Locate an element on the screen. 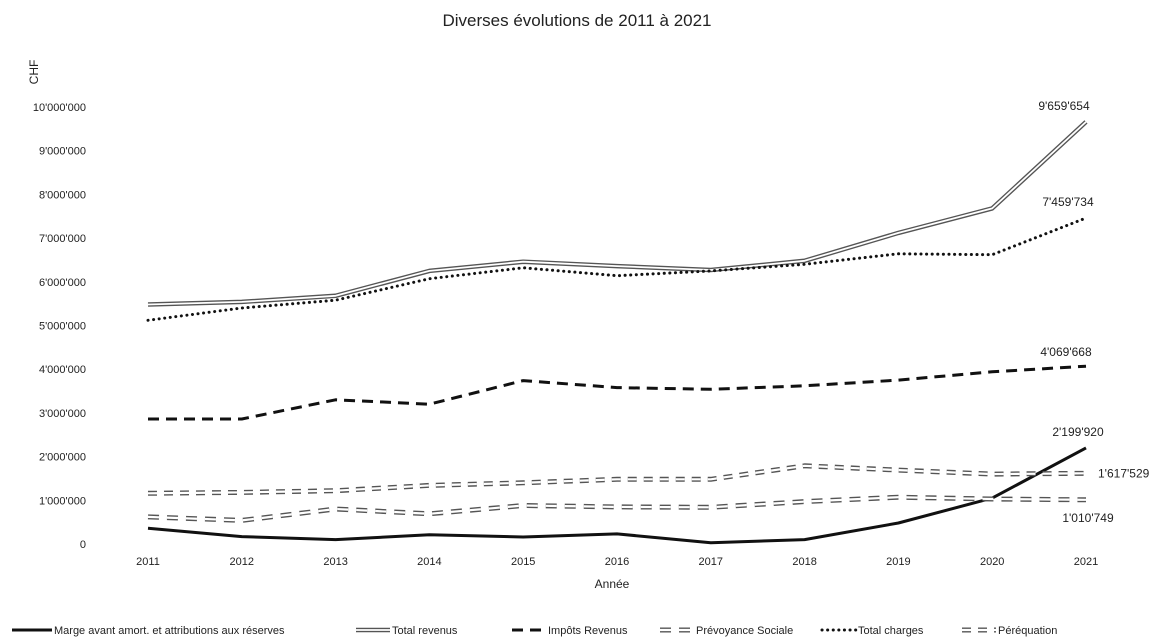  x-tick-label: 2012 is located at coordinates (242, 562).